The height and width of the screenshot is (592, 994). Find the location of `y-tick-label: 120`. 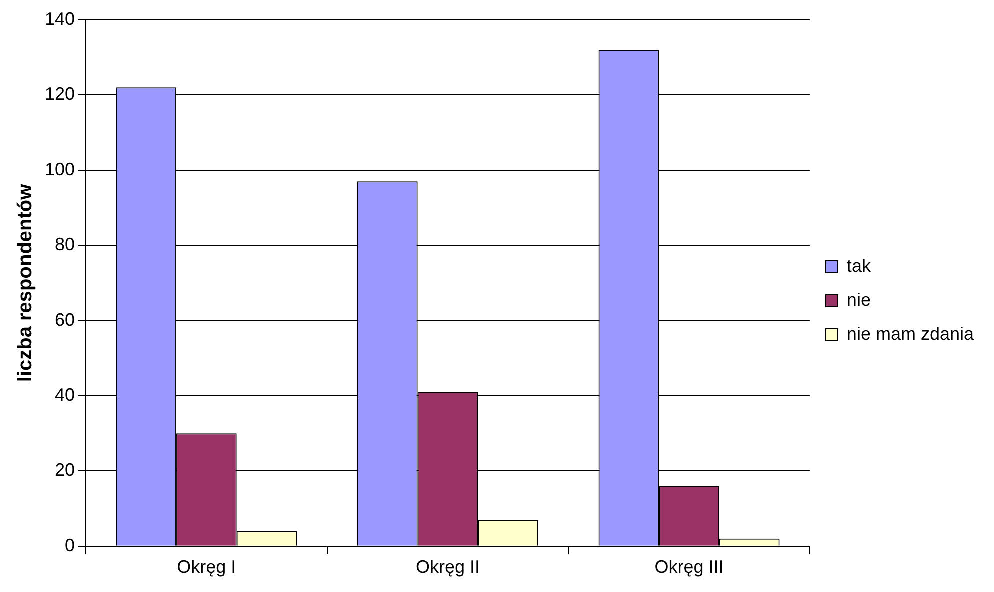

y-tick-label: 120 is located at coordinates (60, 94).